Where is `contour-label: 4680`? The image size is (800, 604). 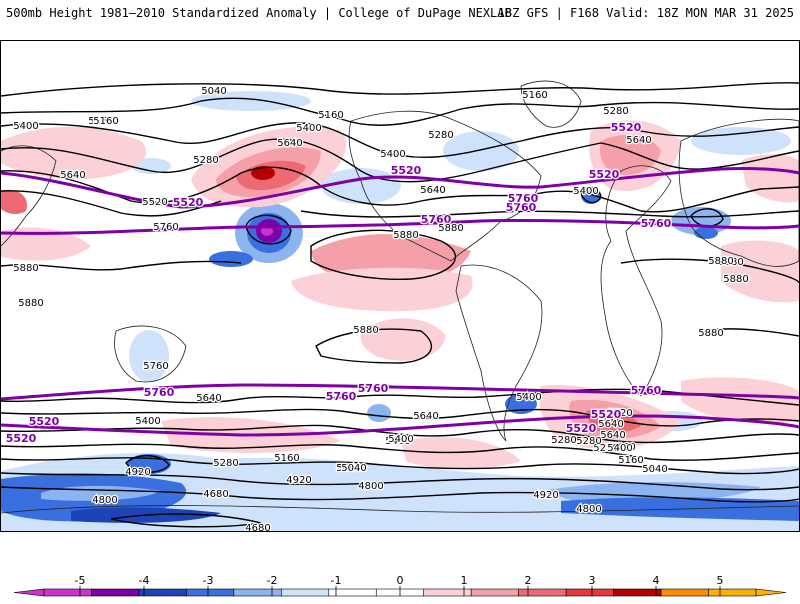 contour-label: 4680 is located at coordinates (215, 494).